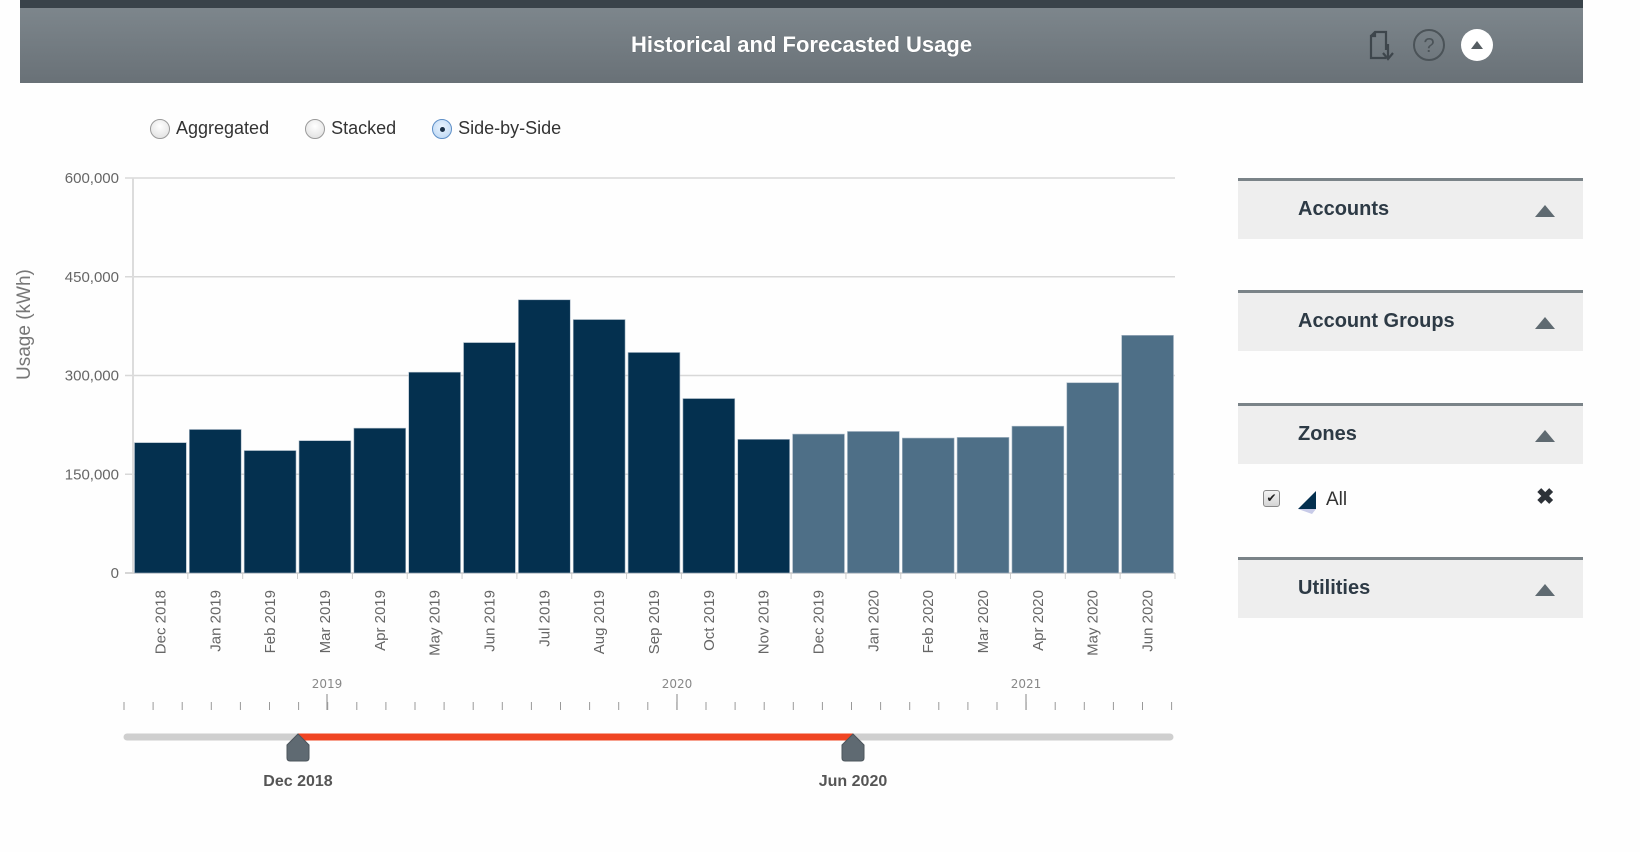 The height and width of the screenshot is (852, 1640). What do you see at coordinates (223, 128) in the screenshot?
I see `radio-label: Aggregated` at bounding box center [223, 128].